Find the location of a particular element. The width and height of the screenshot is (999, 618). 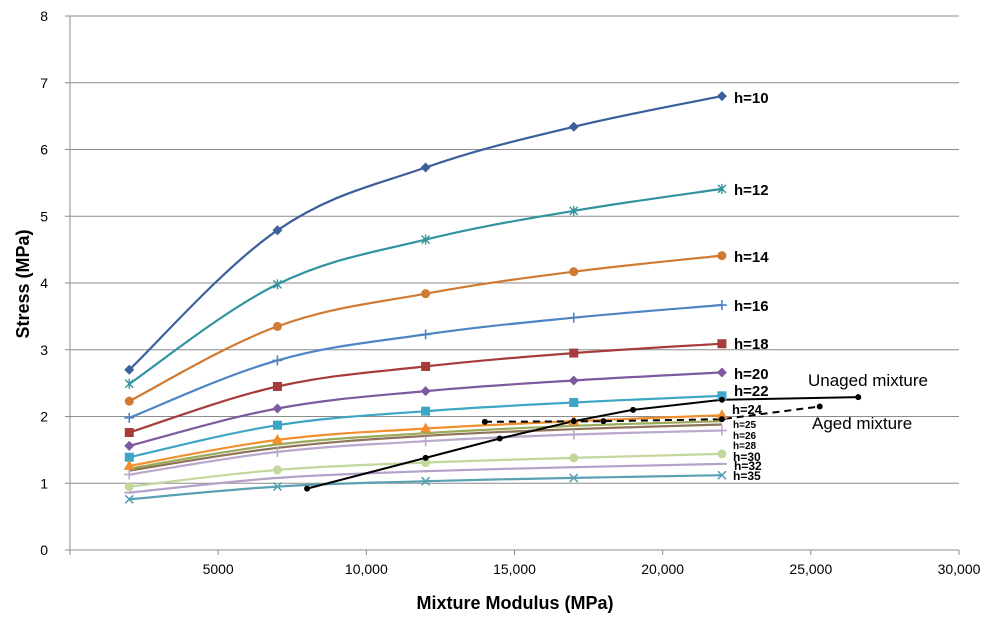

series-label-h-22: h=22 is located at coordinates (751, 391).